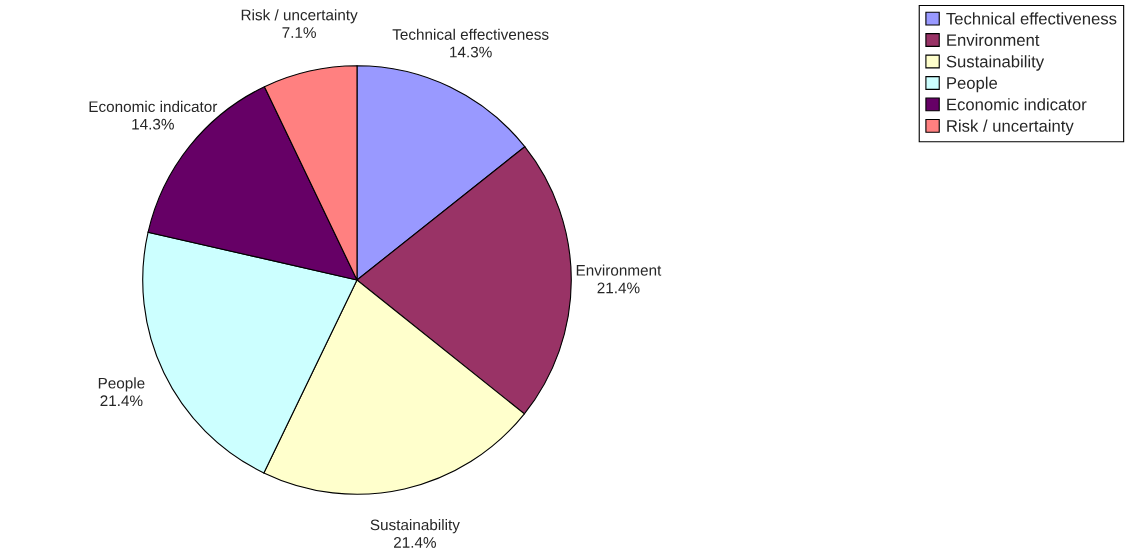  I want to click on legend-label: Sustainability, so click(995, 63).